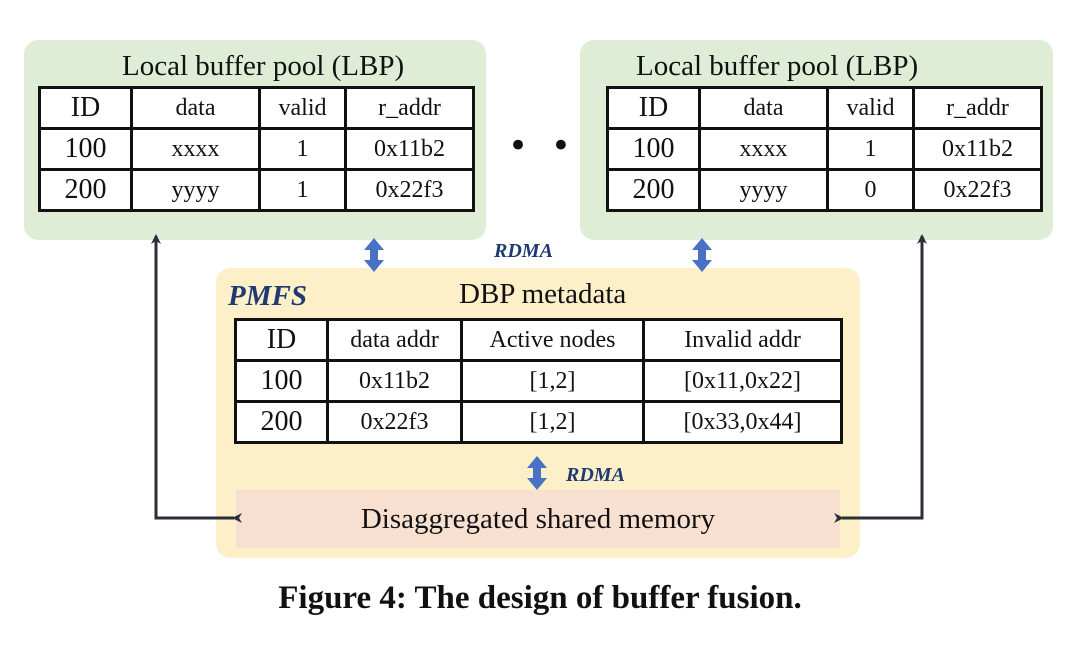 The height and width of the screenshot is (646, 1080). What do you see at coordinates (702, 255) in the screenshot?
I see `rdma-double-arrow-right` at bounding box center [702, 255].